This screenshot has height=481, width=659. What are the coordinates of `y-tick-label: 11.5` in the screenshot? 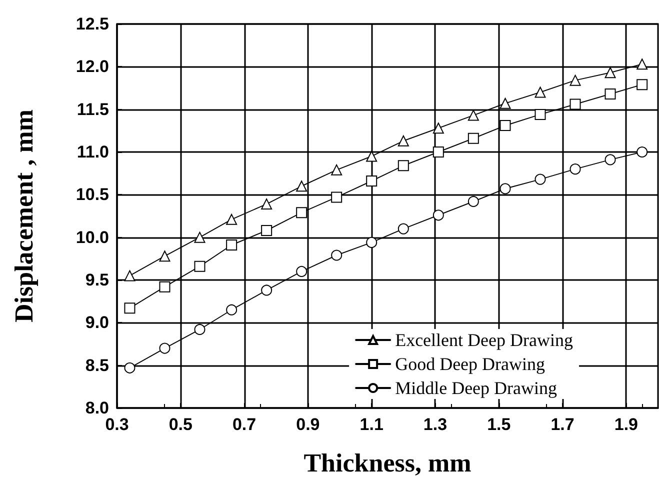 It's located at (92, 109).